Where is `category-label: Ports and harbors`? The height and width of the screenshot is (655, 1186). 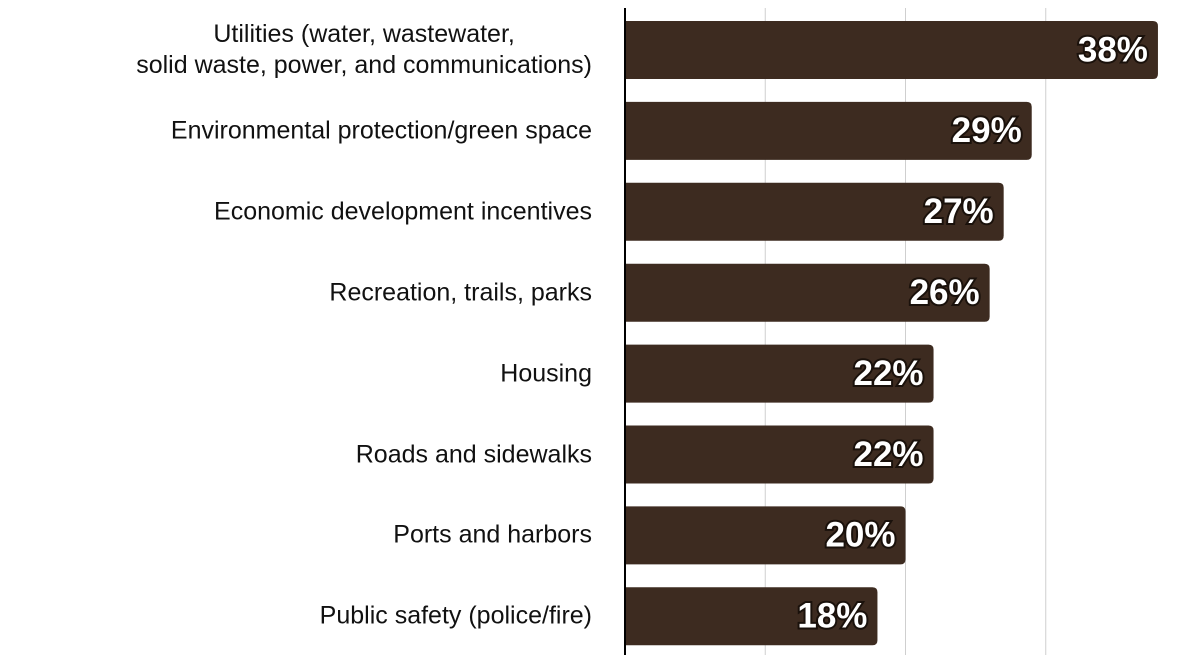
category-label: Ports and harbors is located at coordinates (492, 534).